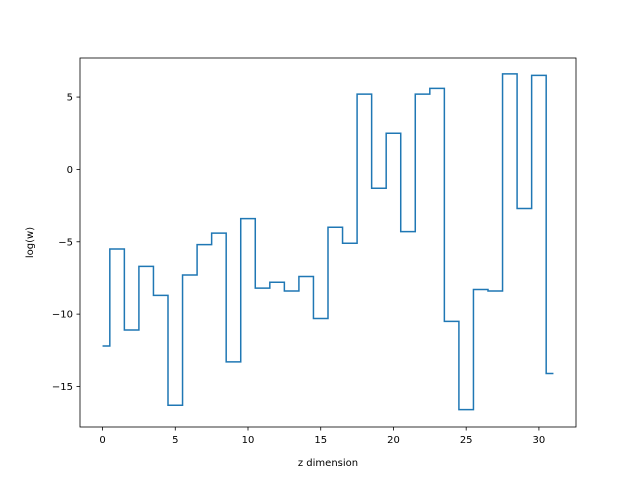 The width and height of the screenshot is (640, 480). I want to click on x-tick-label: 15, so click(320, 440).